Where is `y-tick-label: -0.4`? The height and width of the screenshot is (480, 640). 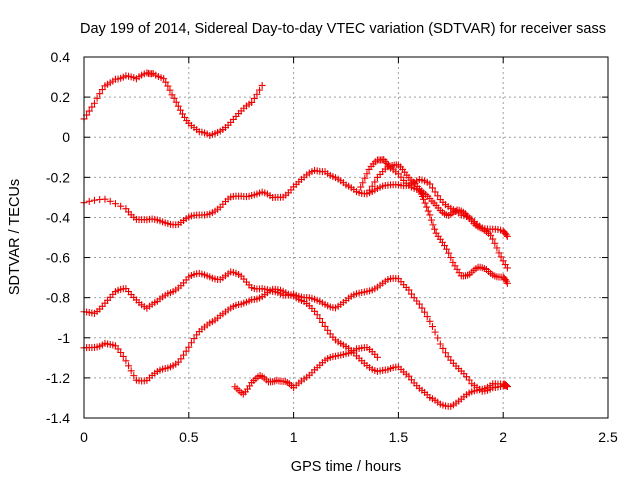 y-tick-label: -0.4 is located at coordinates (58, 217).